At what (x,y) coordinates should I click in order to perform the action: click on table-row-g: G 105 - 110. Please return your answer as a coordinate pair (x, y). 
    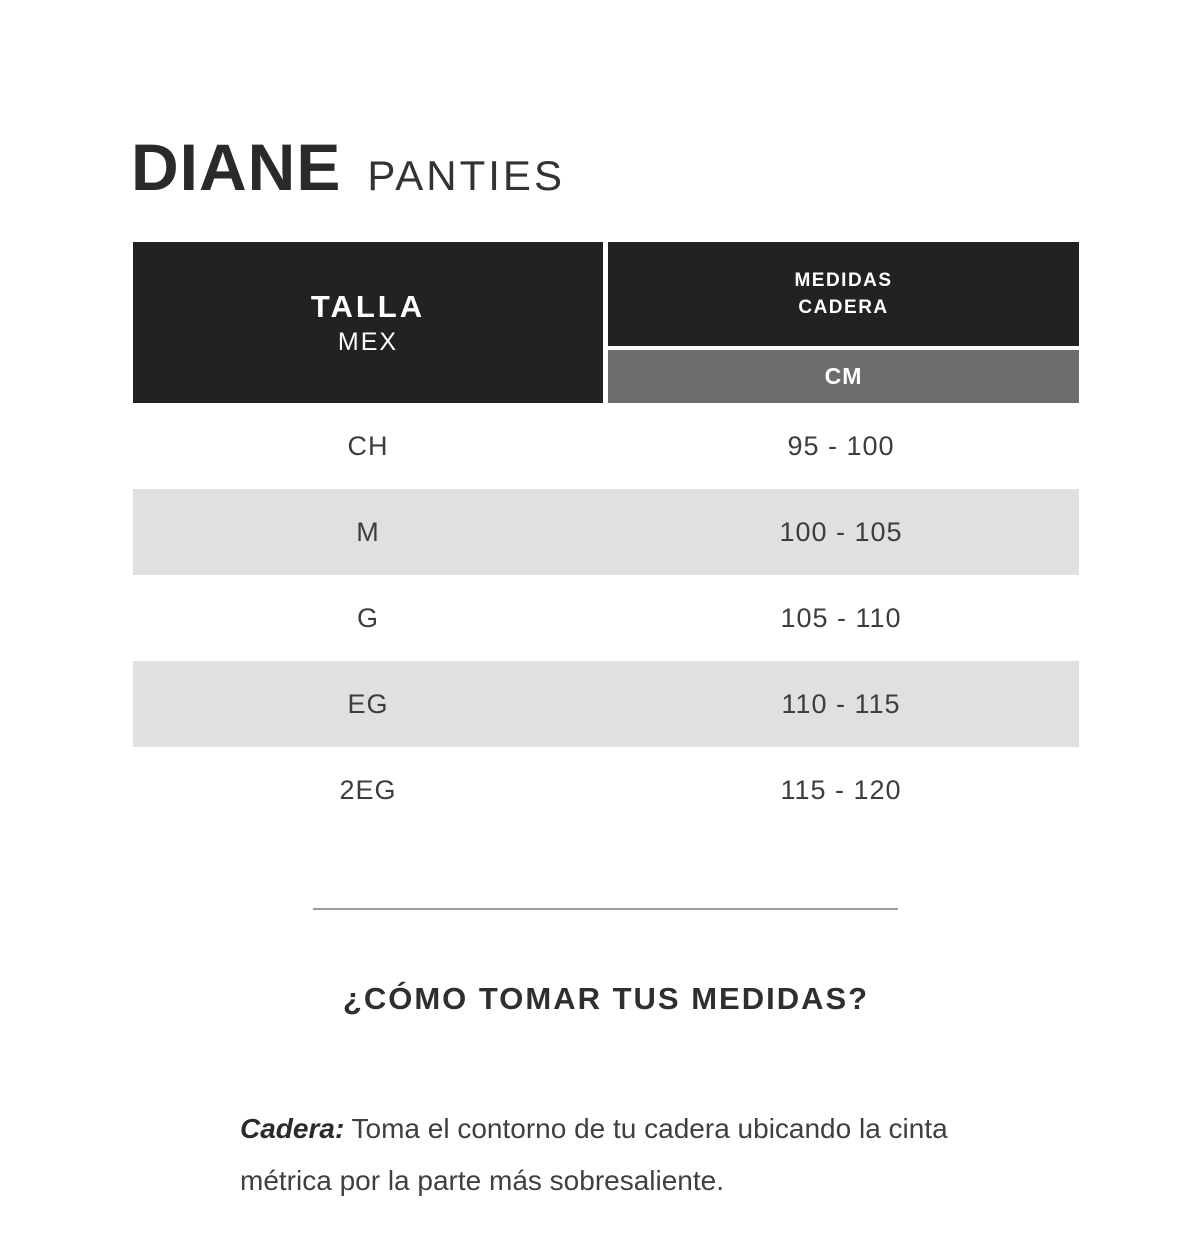
    Looking at the image, I should click on (606, 618).